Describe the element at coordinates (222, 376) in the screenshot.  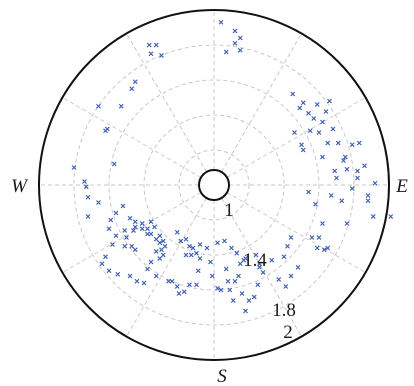
I see `compass-label-south: S` at that location.